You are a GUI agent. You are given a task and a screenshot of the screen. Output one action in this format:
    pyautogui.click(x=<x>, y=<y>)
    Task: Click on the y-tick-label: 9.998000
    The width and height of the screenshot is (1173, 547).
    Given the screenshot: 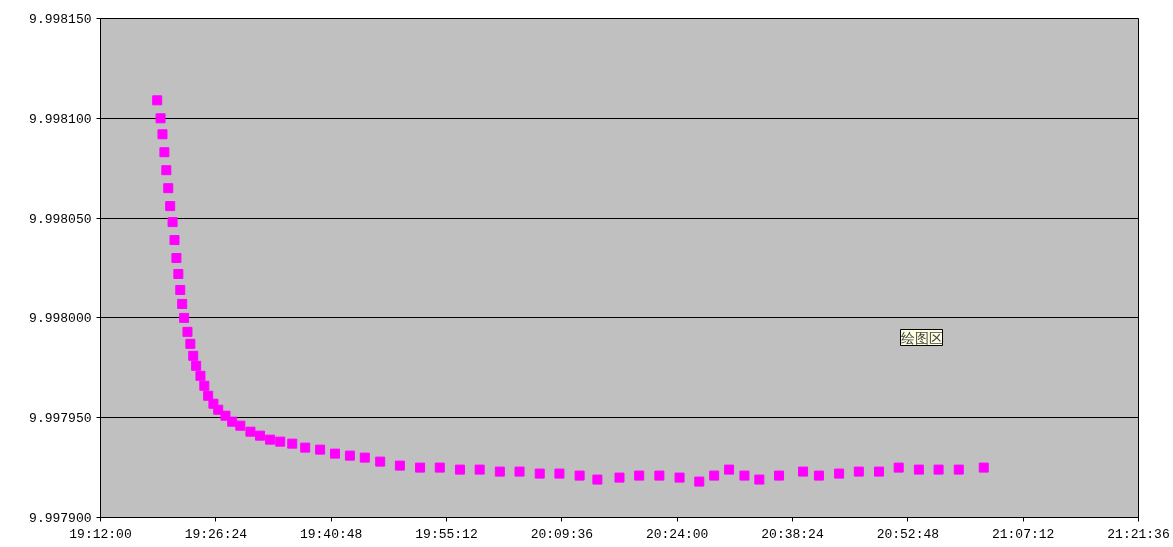 What is the action you would take?
    pyautogui.click(x=60, y=319)
    